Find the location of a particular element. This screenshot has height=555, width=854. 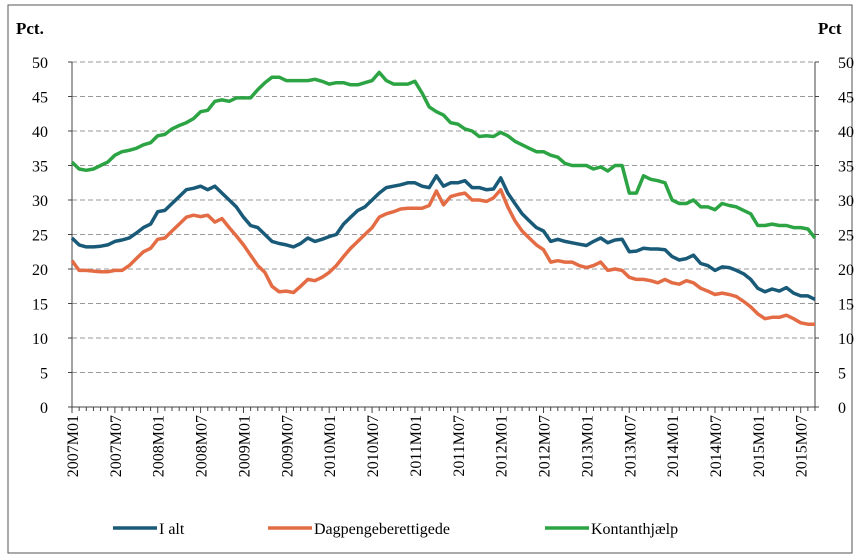

y-axis-label: Pct. is located at coordinates (30, 28).